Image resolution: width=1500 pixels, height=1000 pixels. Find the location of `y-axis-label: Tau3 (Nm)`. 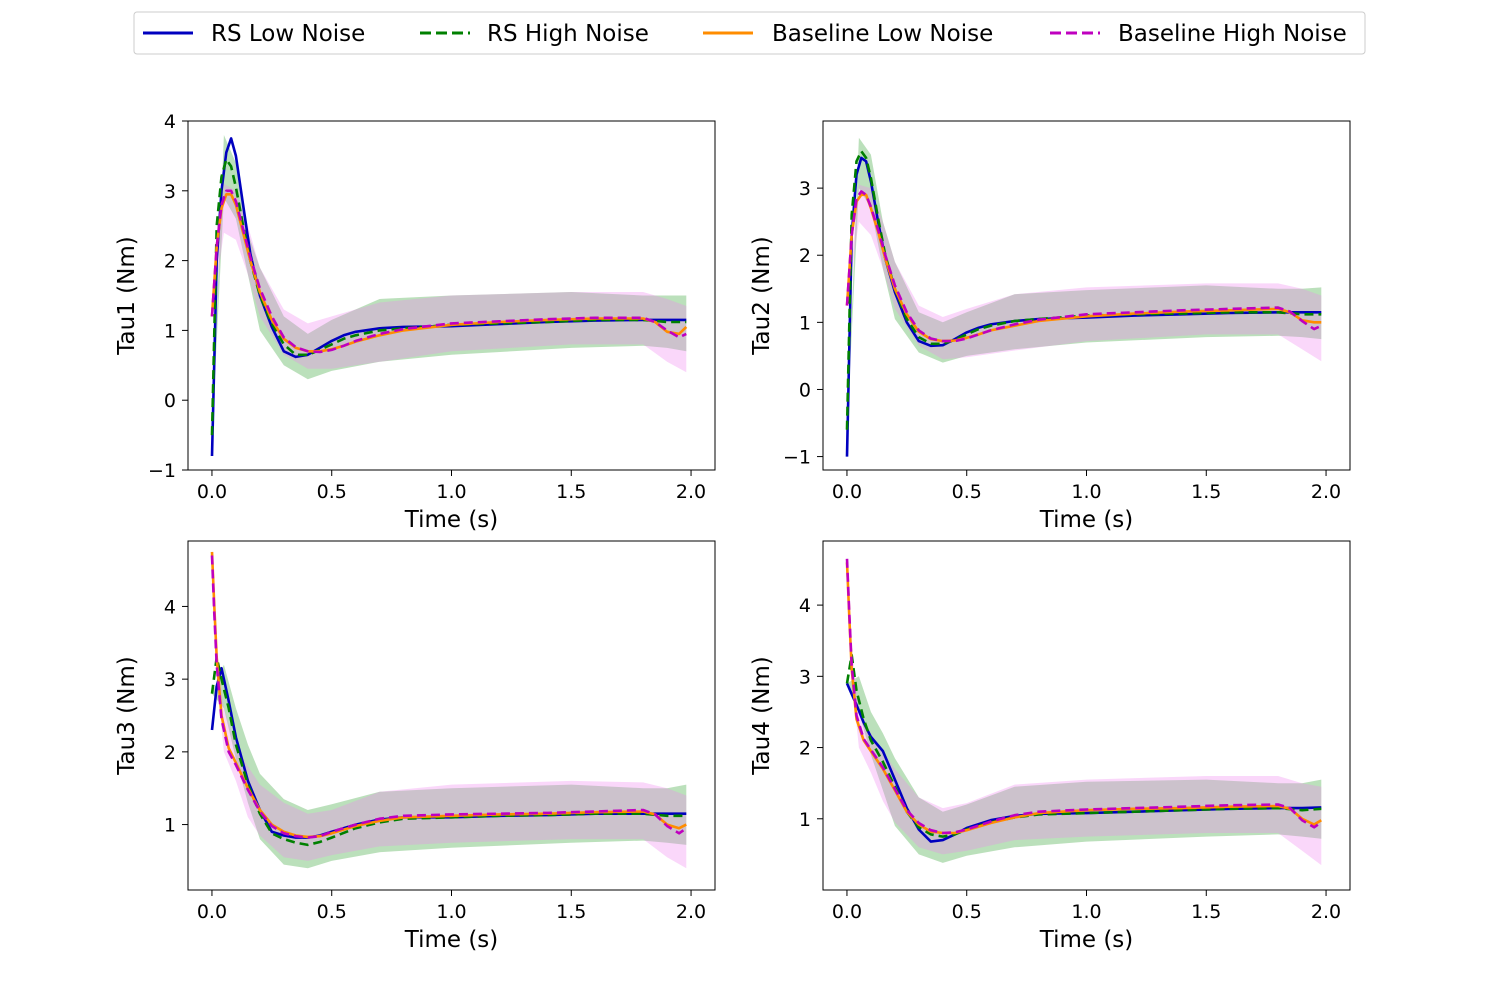

y-axis-label: Tau3 (Nm) is located at coordinates (127, 715).